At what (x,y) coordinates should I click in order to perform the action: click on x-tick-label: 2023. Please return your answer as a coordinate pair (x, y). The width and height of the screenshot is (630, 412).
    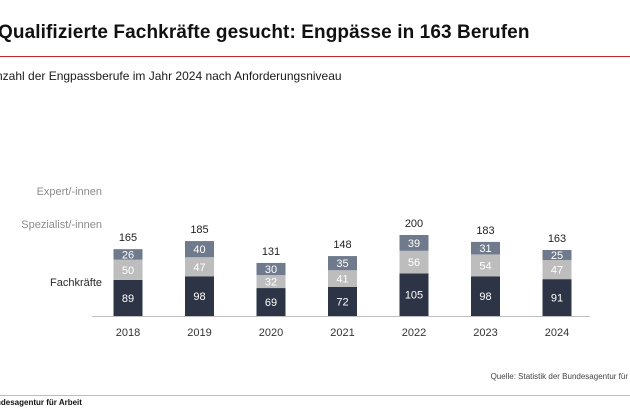
    Looking at the image, I should click on (485, 333).